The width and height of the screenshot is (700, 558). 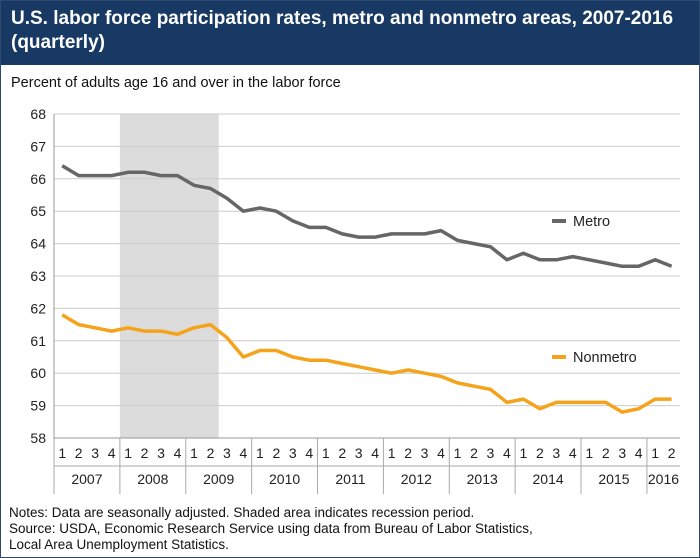 I want to click on source-line-2: Local Area Unemployment Statistics., so click(x=119, y=544).